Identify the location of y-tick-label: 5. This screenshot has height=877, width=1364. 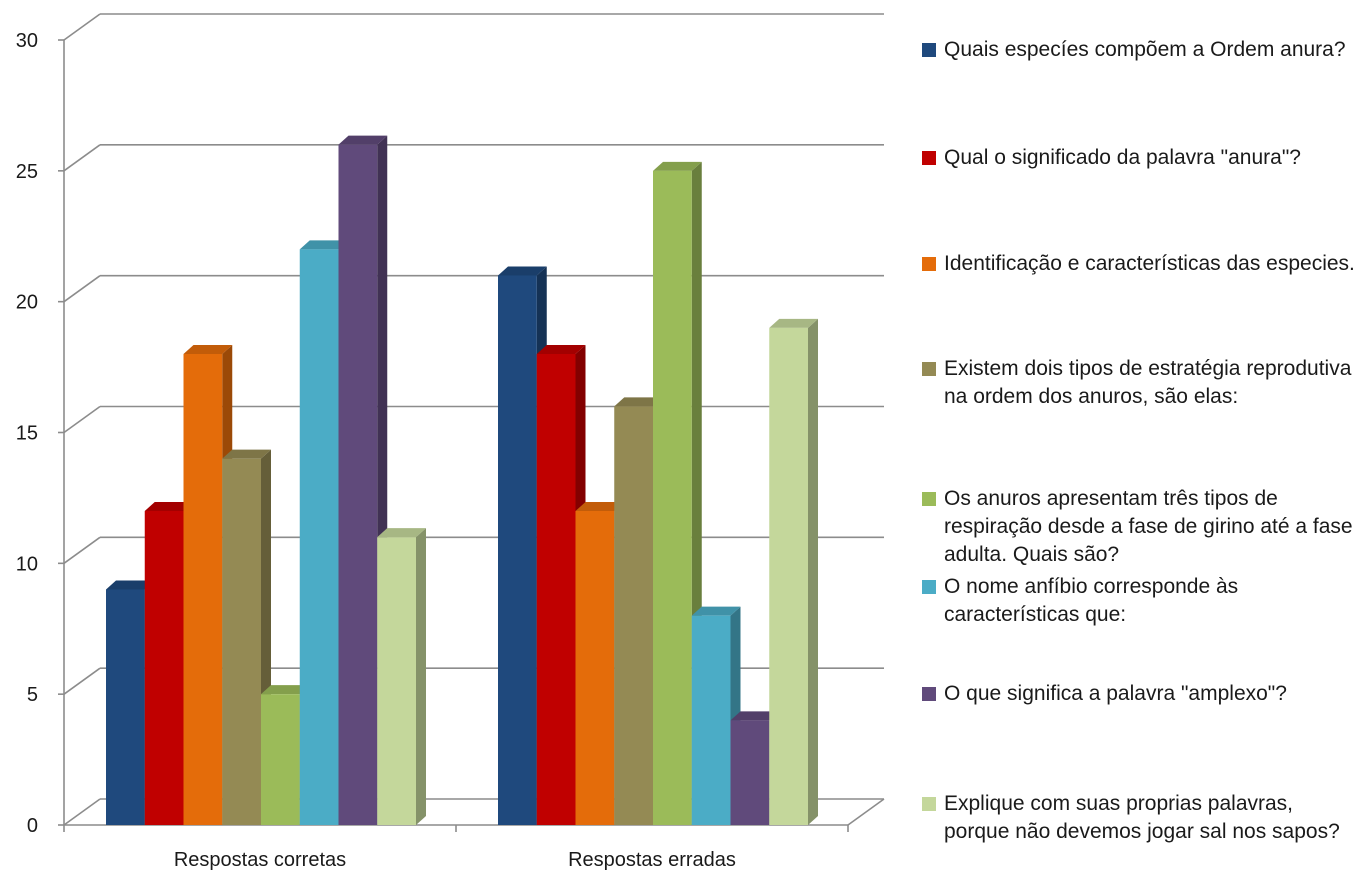
(32, 695).